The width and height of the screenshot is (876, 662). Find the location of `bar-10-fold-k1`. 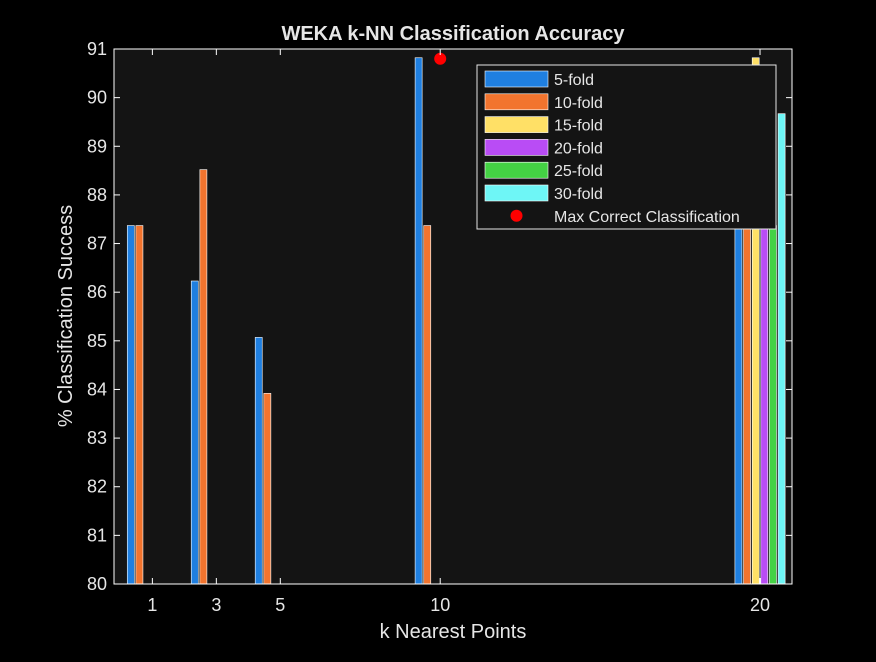

bar-10-fold-k1 is located at coordinates (139, 405).